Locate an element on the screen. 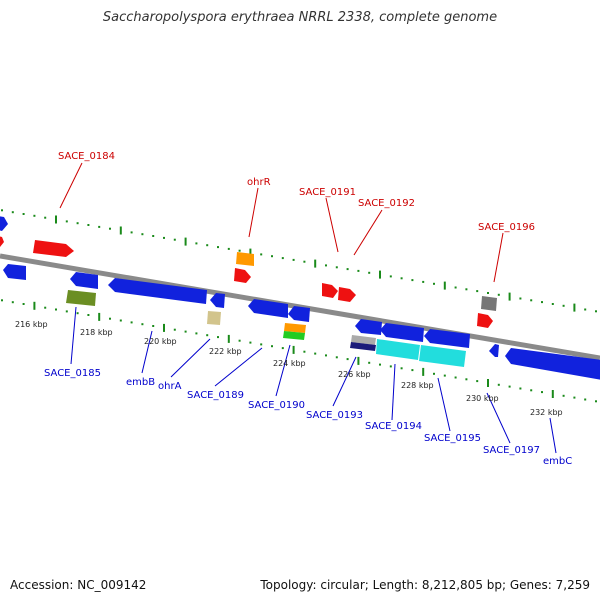 This screenshot has height=600, width=600. gene-label-sace-0190: SACE_0190 is located at coordinates (276, 405).